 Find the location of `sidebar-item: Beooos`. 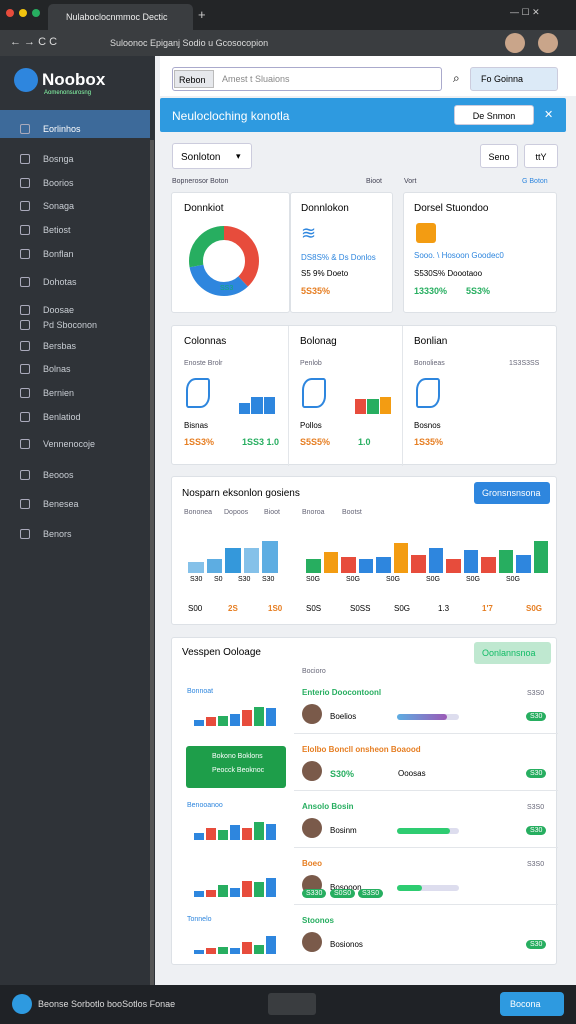

sidebar-item: Beooos is located at coordinates (58, 475).